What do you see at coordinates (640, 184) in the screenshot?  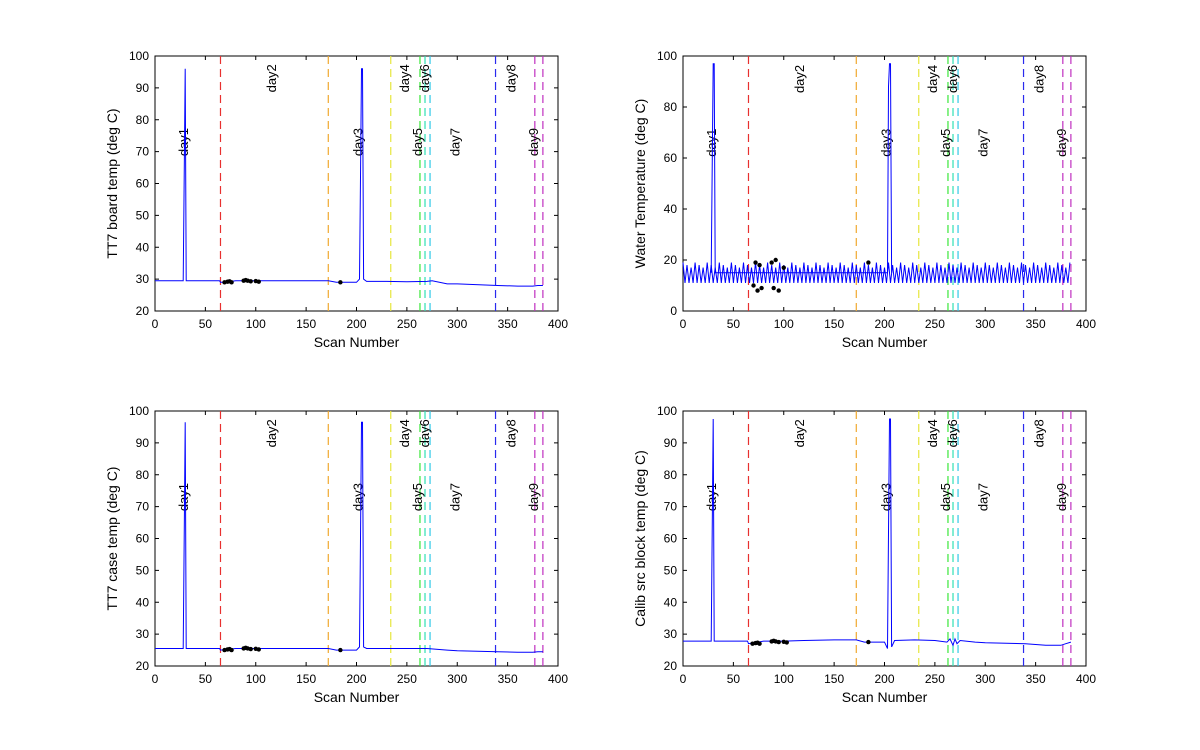 I see `y-axis-label: Water Temperature (deg C)` at bounding box center [640, 184].